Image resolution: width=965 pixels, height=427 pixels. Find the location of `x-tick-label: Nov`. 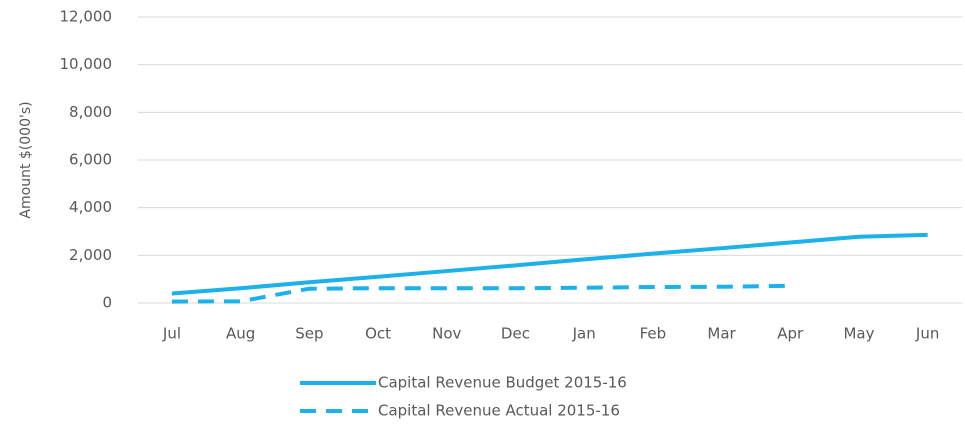

x-tick-label: Nov is located at coordinates (446, 334).